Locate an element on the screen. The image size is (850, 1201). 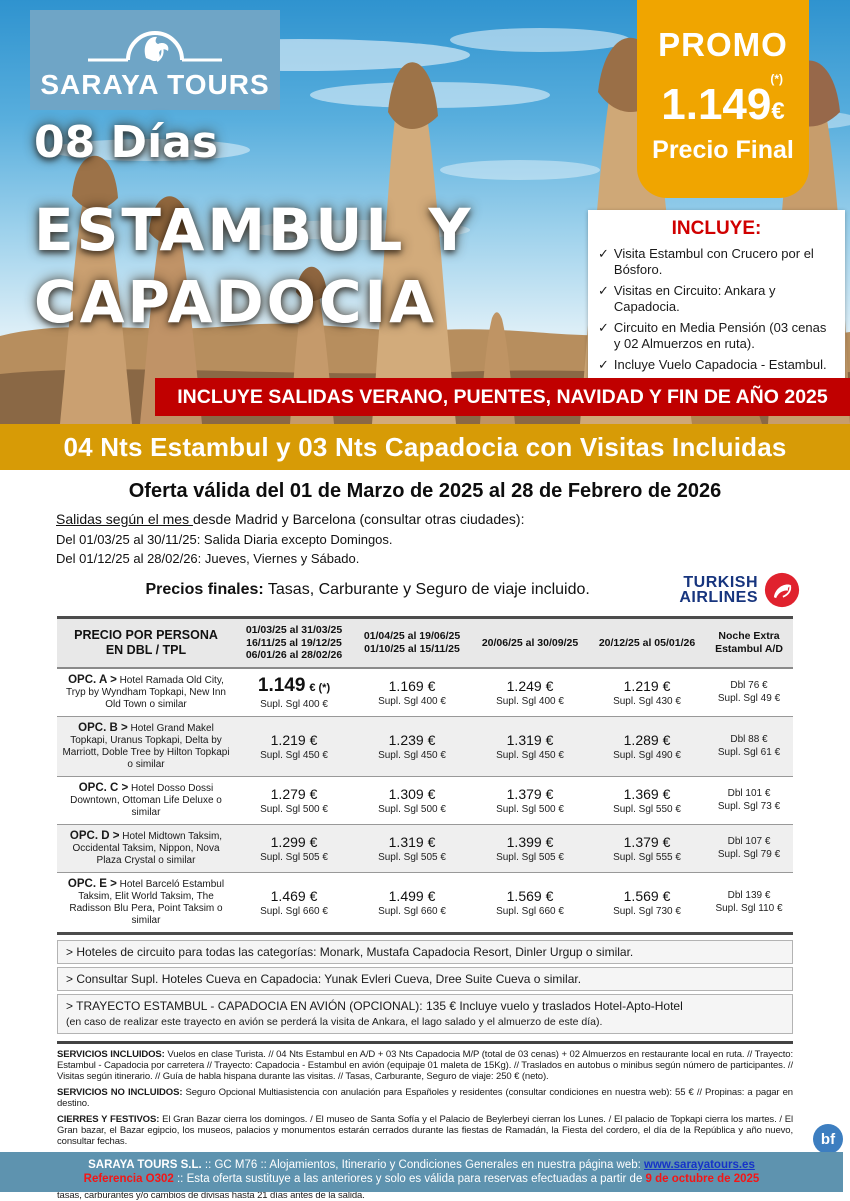
include-item: ✓ Incluye Vuelo Capadocia - Estambul. is located at coordinates (716, 365).